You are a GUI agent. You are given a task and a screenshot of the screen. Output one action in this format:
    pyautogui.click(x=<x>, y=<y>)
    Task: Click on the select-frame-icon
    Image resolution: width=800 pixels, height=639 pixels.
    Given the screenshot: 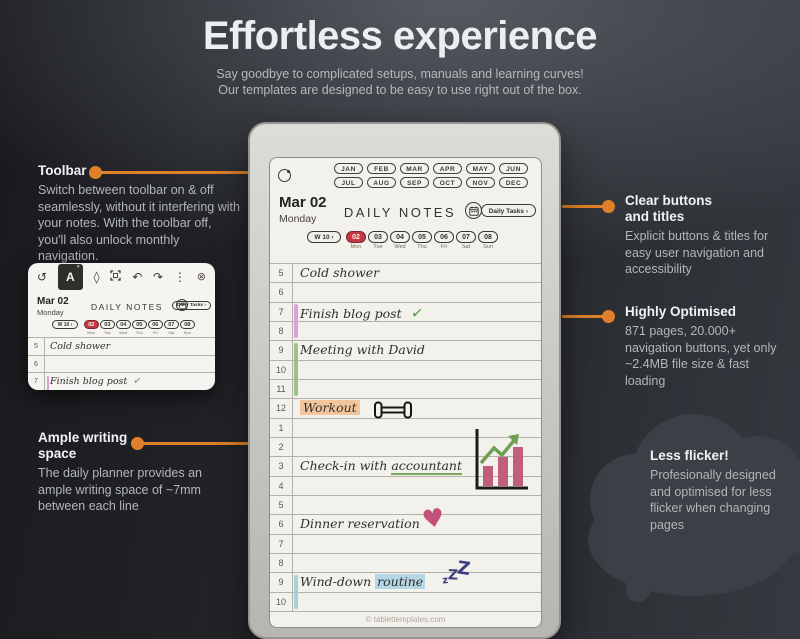 What is the action you would take?
    pyautogui.click(x=116, y=277)
    